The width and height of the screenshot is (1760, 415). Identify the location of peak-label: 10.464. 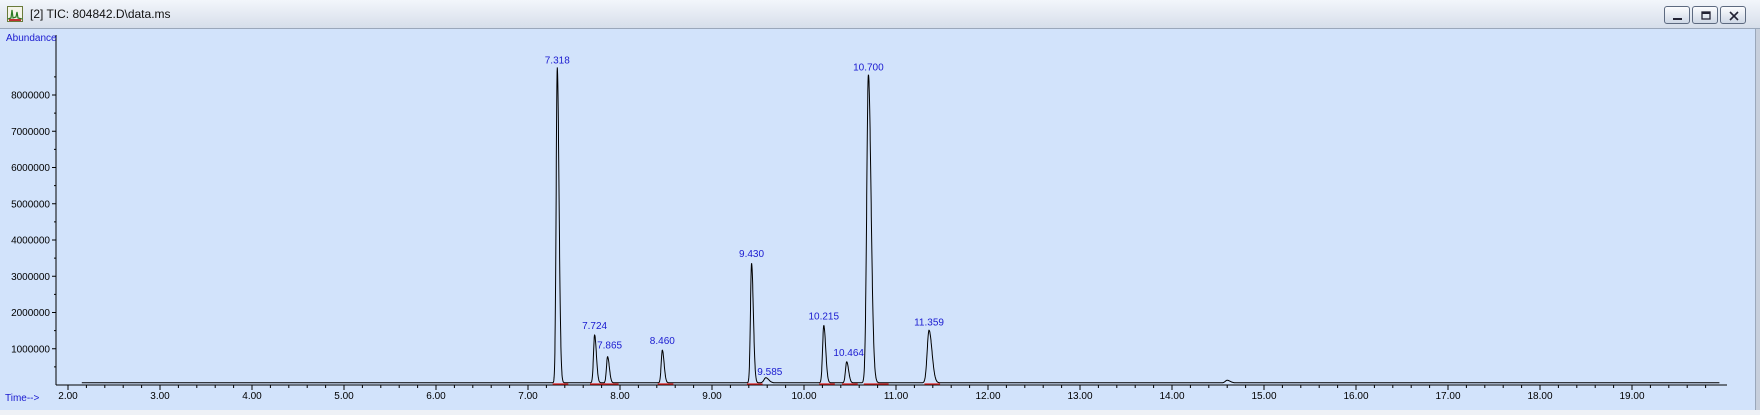
(848, 353).